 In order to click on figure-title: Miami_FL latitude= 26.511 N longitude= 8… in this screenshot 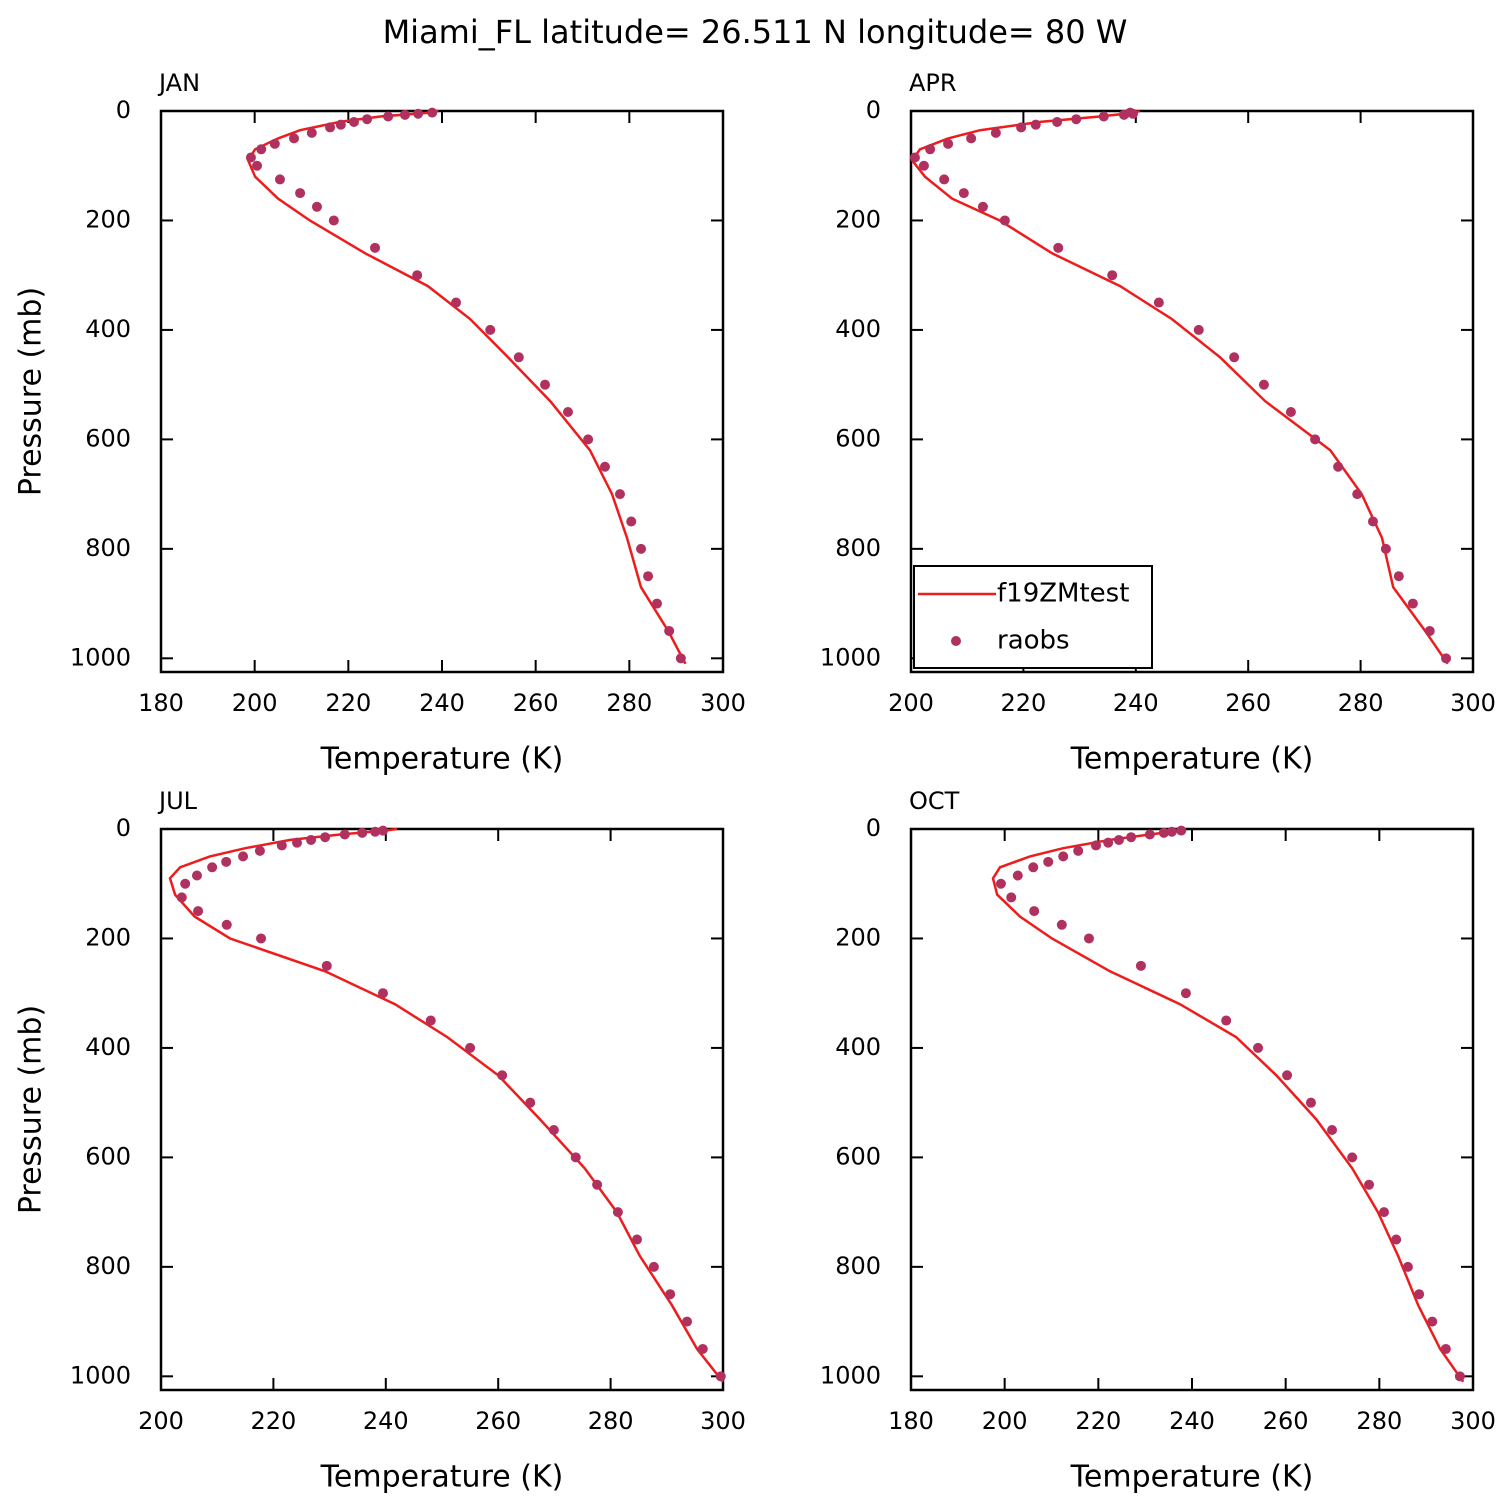, I will do `click(755, 32)`.